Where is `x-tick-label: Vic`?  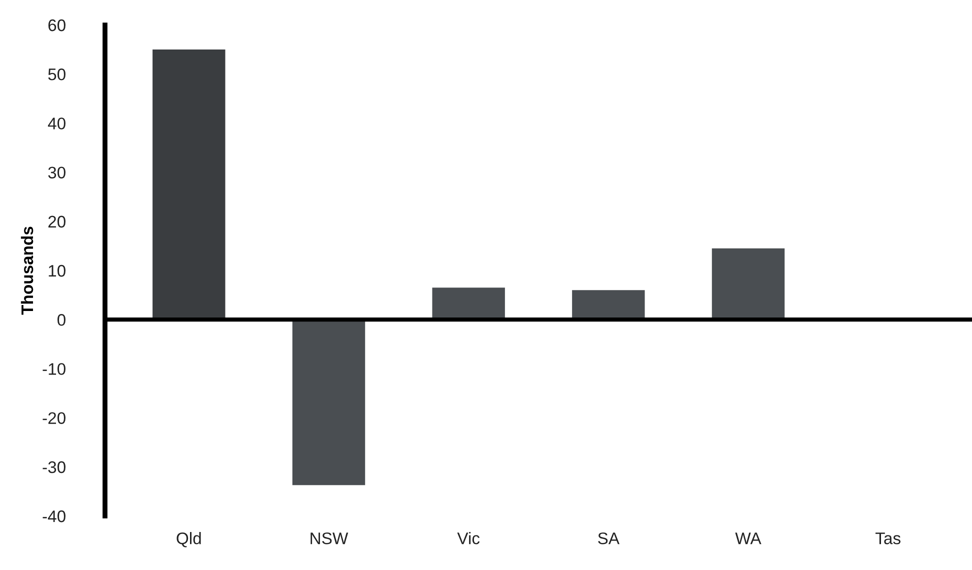
x-tick-label: Vic is located at coordinates (468, 538).